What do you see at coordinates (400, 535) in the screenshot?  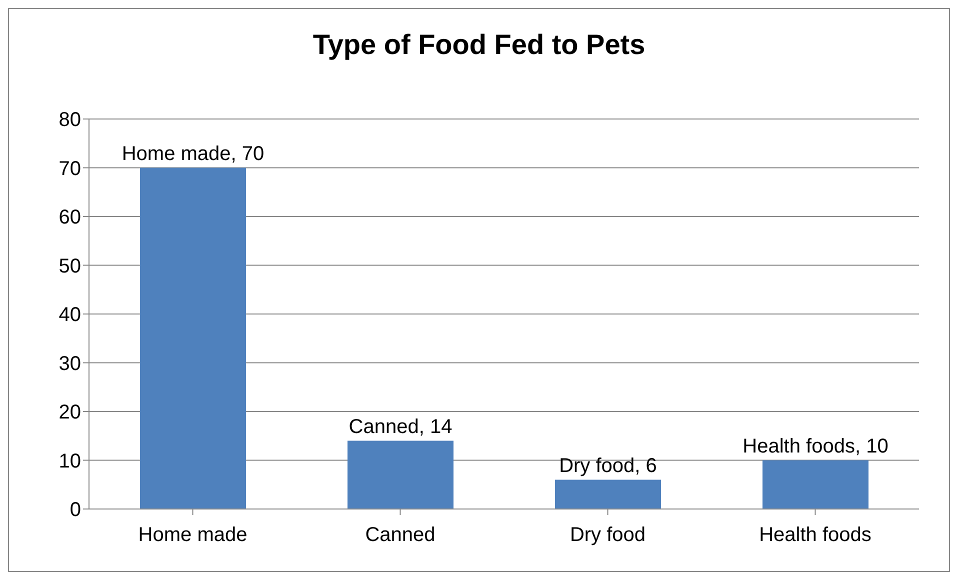 I see `x-tick-label: Canned` at bounding box center [400, 535].